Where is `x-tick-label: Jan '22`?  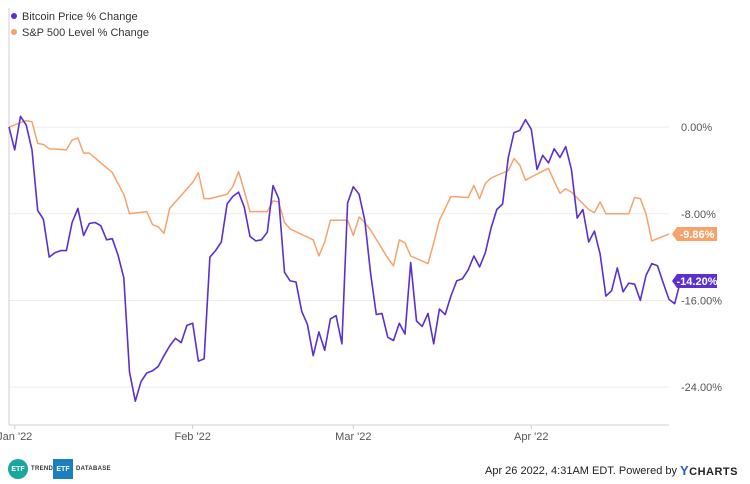 x-tick-label: Jan '22 is located at coordinates (16, 437).